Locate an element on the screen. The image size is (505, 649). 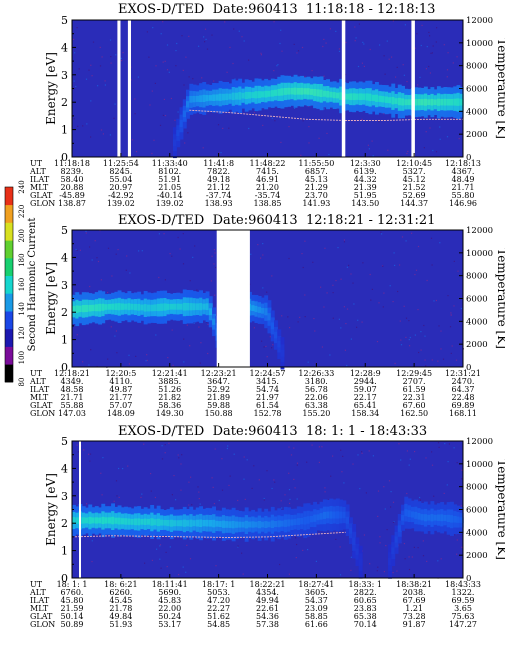
table-row-label: GLAT is located at coordinates (41, 195).